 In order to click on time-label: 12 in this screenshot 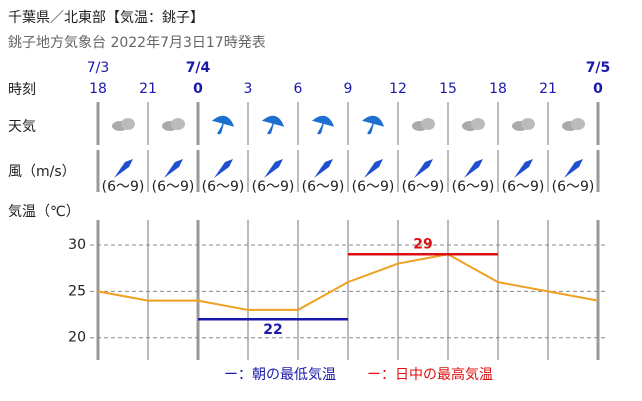, I will do `click(398, 89)`.